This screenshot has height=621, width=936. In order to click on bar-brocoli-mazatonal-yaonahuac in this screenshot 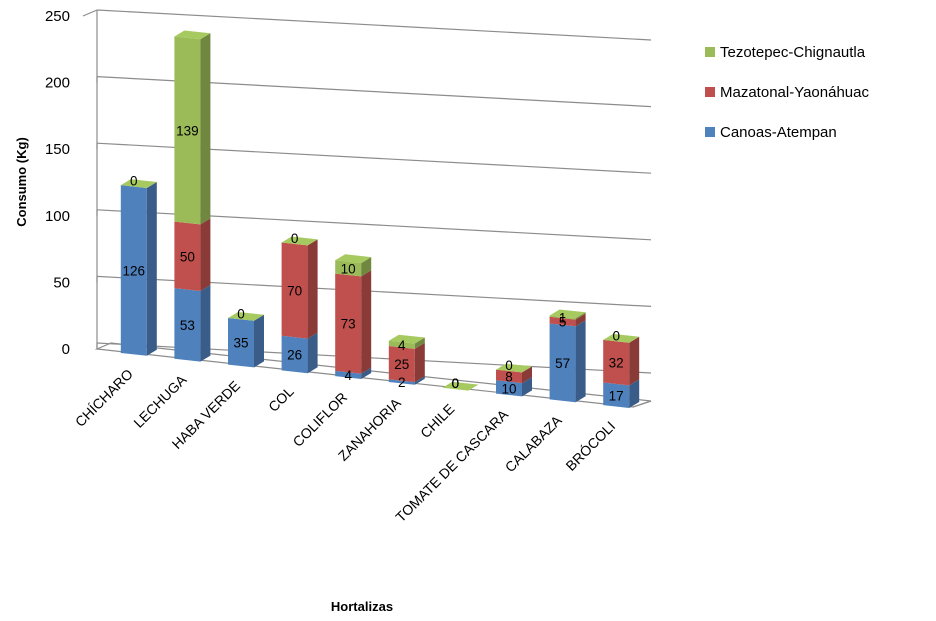, I will do `click(621, 361)`.